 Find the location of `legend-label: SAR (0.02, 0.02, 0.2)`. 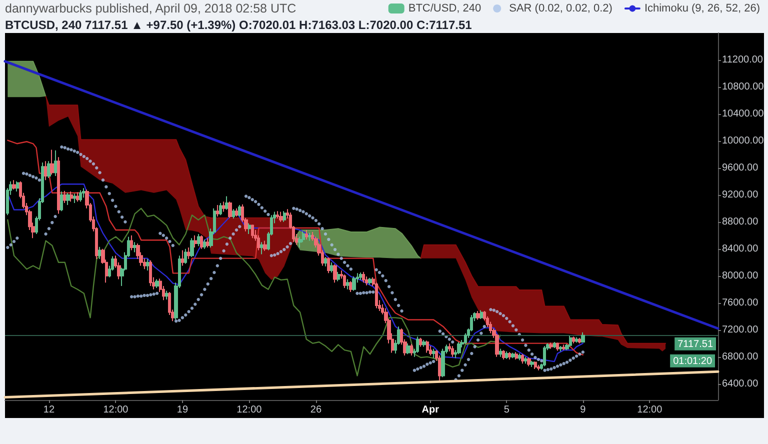

legend-label: SAR (0.02, 0.02, 0.2) is located at coordinates (560, 8).